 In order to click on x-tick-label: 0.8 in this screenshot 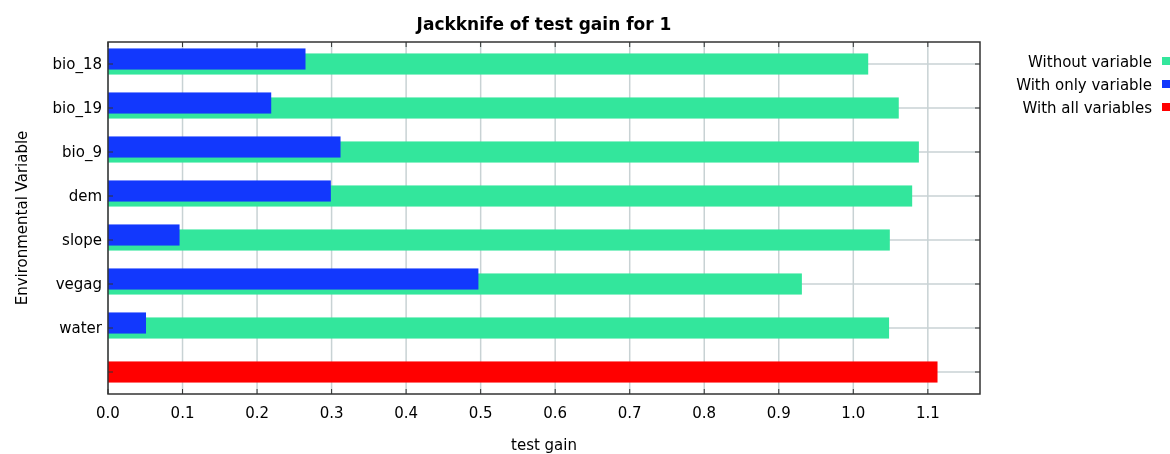, I will do `click(704, 413)`.